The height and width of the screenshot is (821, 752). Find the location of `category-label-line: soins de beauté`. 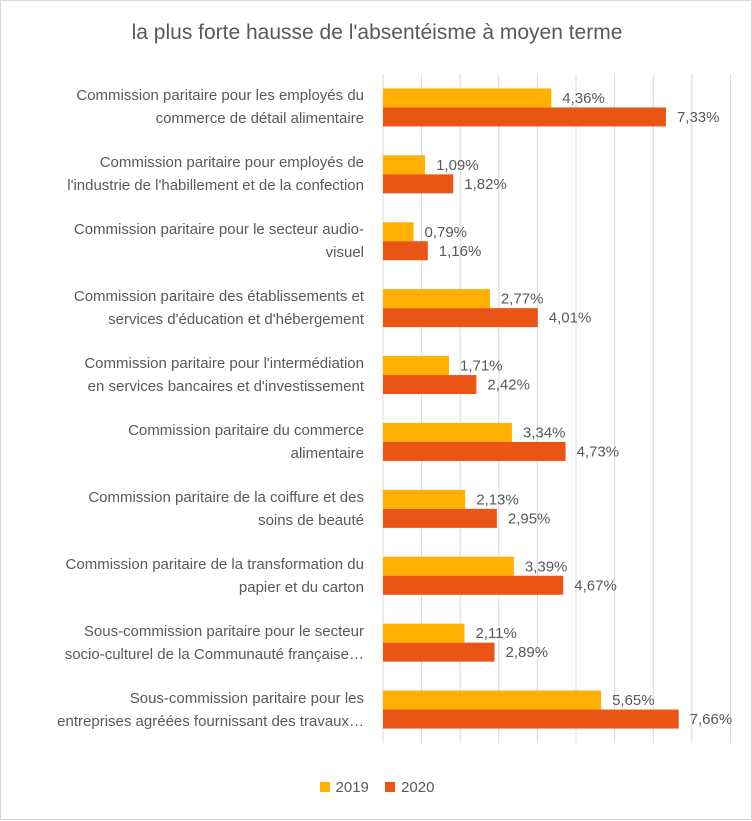

category-label-line: soins de beauté is located at coordinates (311, 520).